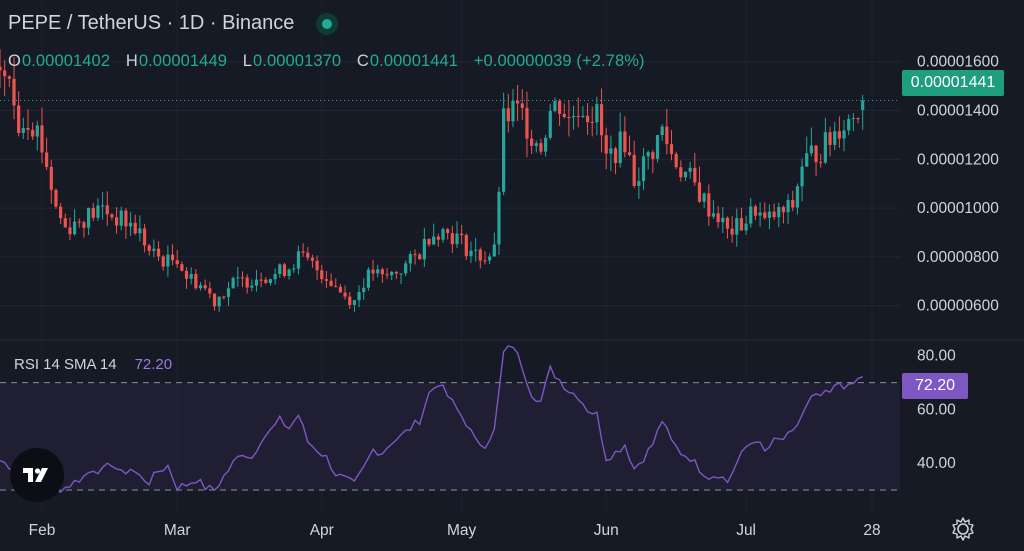 The width and height of the screenshot is (1024, 551). Describe the element at coordinates (936, 410) in the screenshot. I see `rsi-axis: 80.00 60.00 40.00` at that location.